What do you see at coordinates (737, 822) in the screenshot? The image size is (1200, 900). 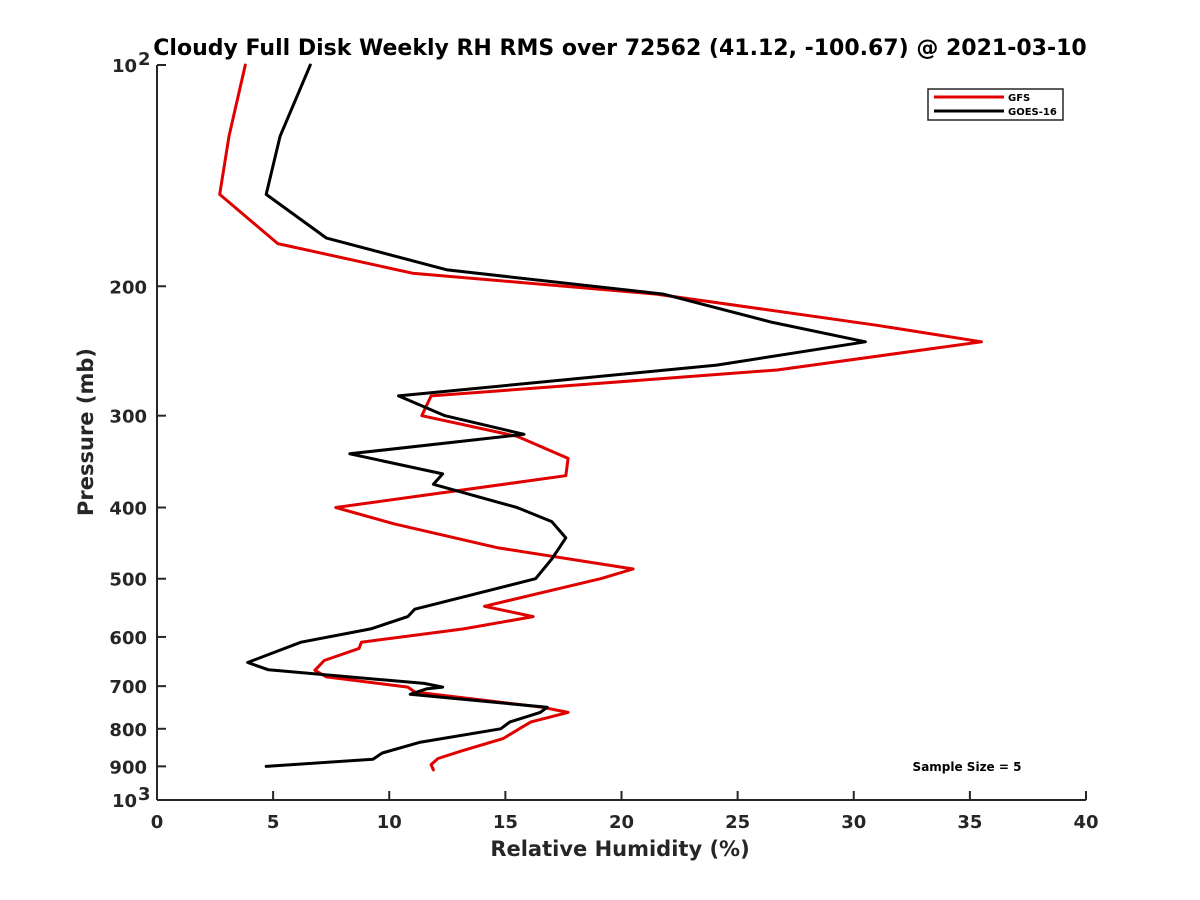 I see `x-tick-label: 25` at bounding box center [737, 822].